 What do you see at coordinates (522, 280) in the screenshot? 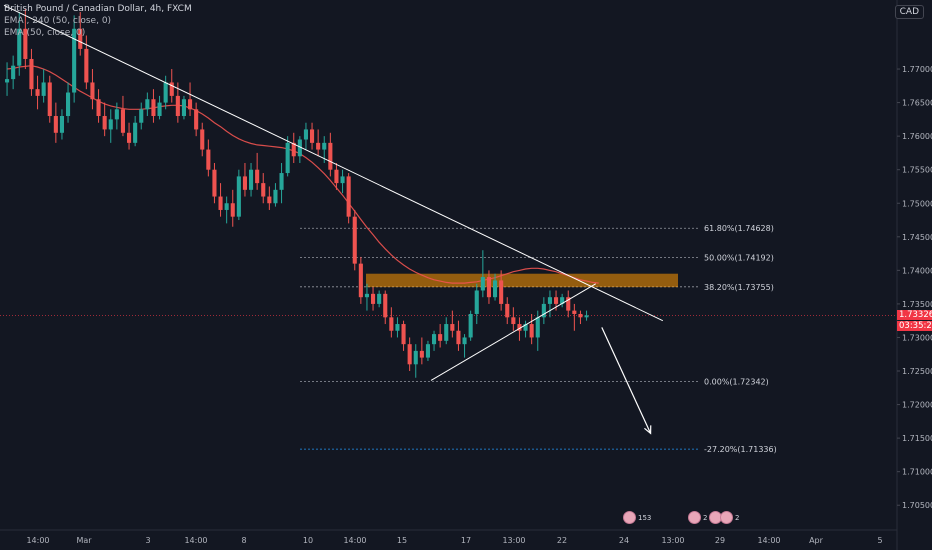
I see `resistance-zone` at bounding box center [522, 280].